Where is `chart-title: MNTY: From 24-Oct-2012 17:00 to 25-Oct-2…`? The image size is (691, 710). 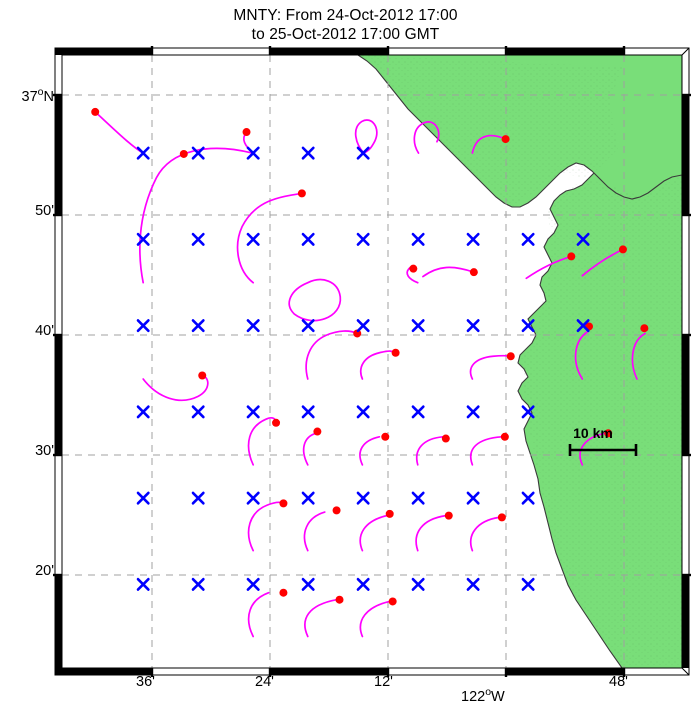
chart-title: MNTY: From 24-Oct-2012 17:00 to 25-Oct-2… is located at coordinates (345, 25).